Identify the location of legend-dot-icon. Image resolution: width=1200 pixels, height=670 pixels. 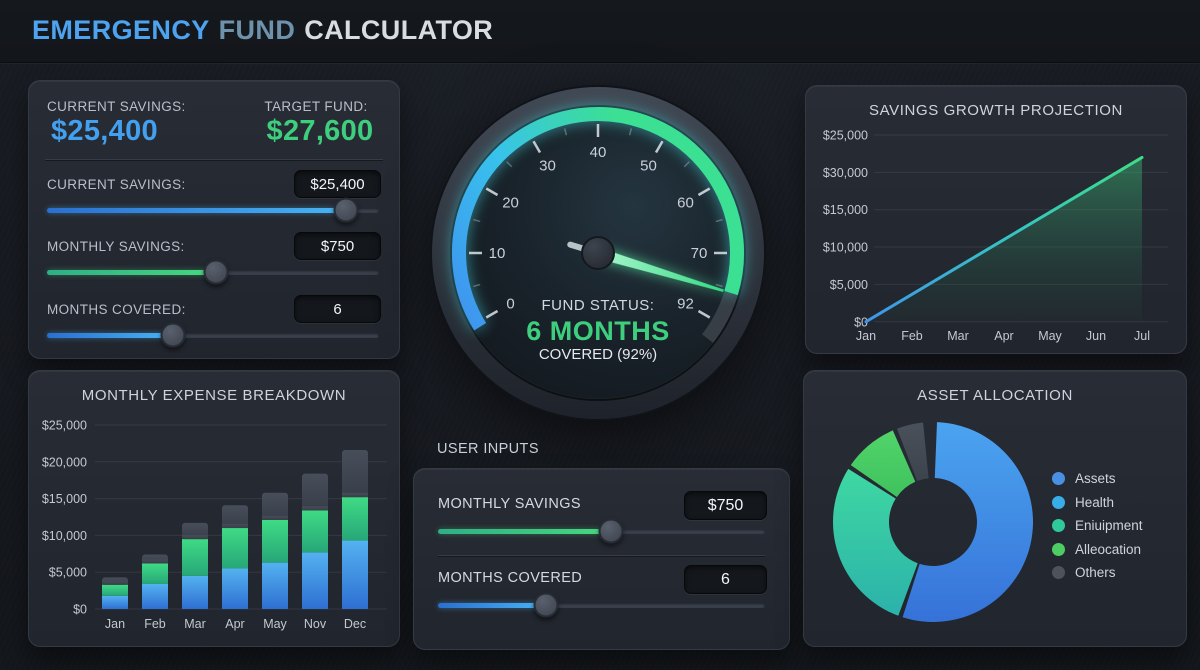
(1058, 549).